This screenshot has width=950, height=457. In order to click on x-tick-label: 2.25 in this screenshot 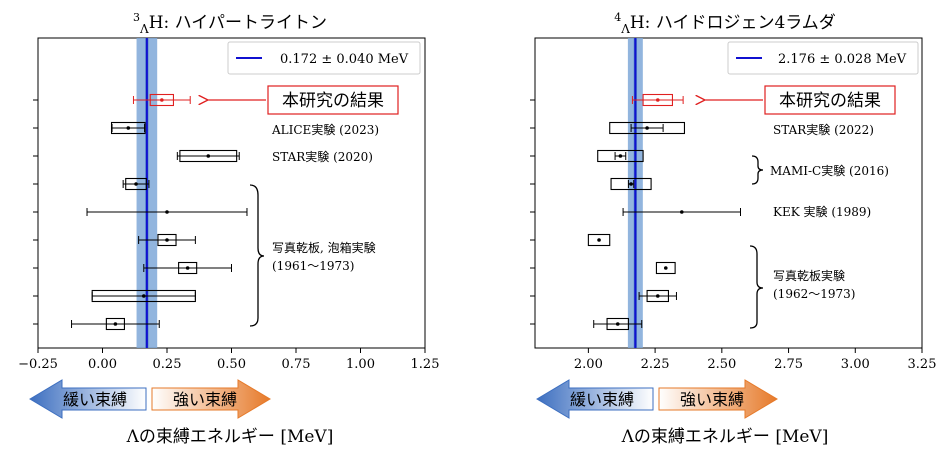, I will do `click(655, 364)`.